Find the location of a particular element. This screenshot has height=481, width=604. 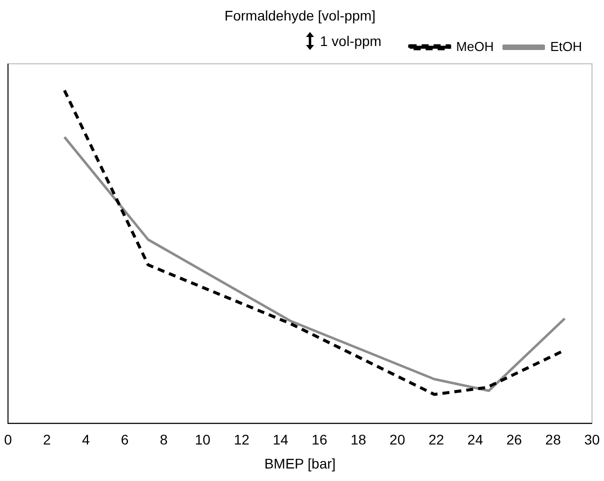

x-tick-label: 6 is located at coordinates (124, 440).